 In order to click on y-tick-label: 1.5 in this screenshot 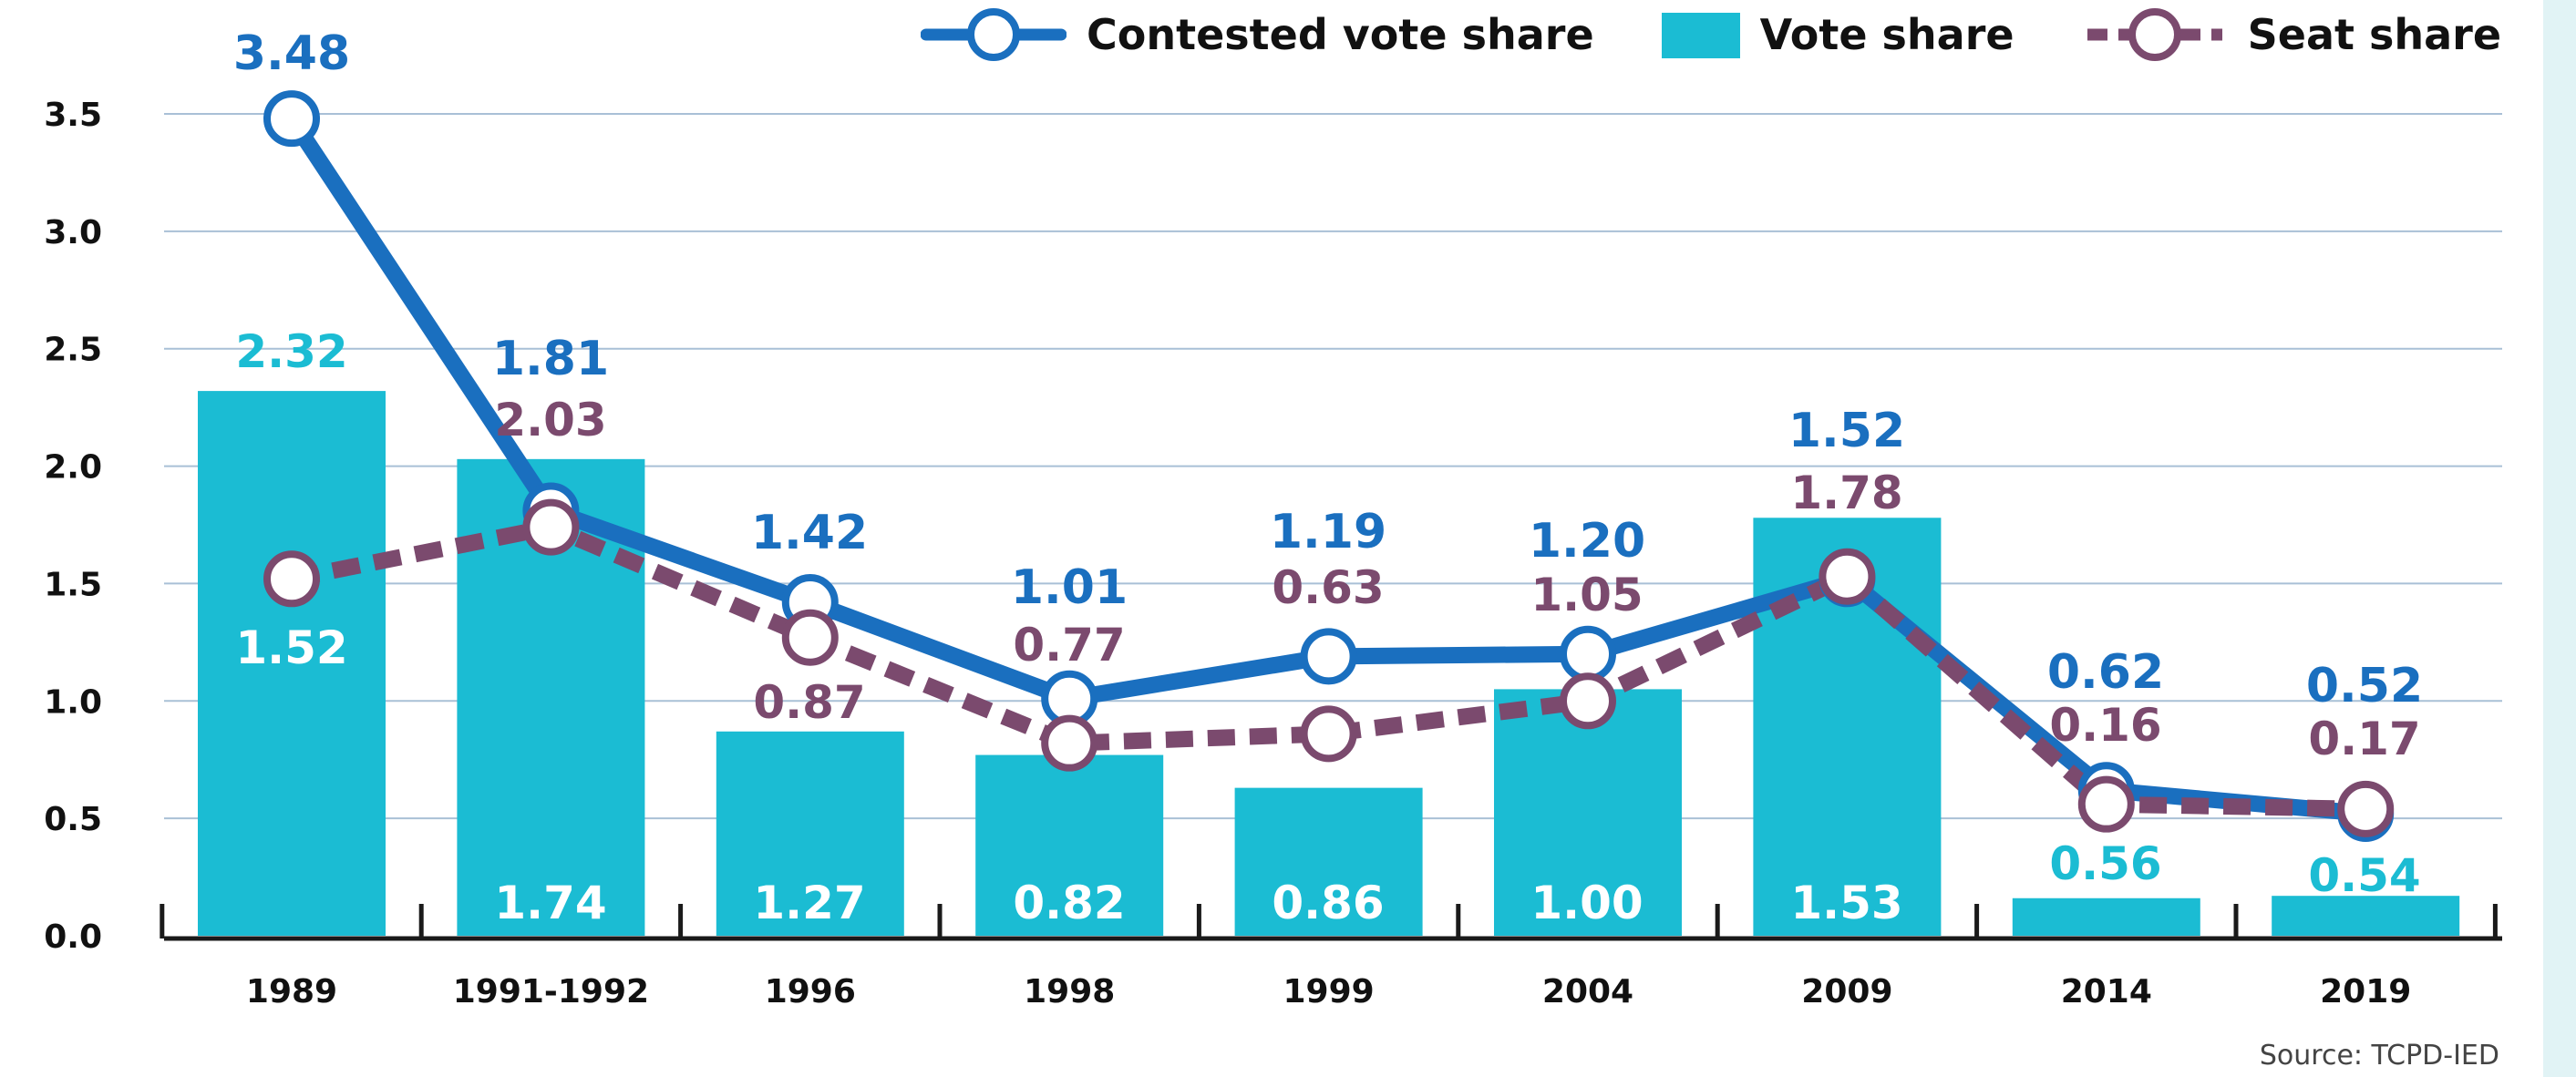, I will do `click(73, 584)`.